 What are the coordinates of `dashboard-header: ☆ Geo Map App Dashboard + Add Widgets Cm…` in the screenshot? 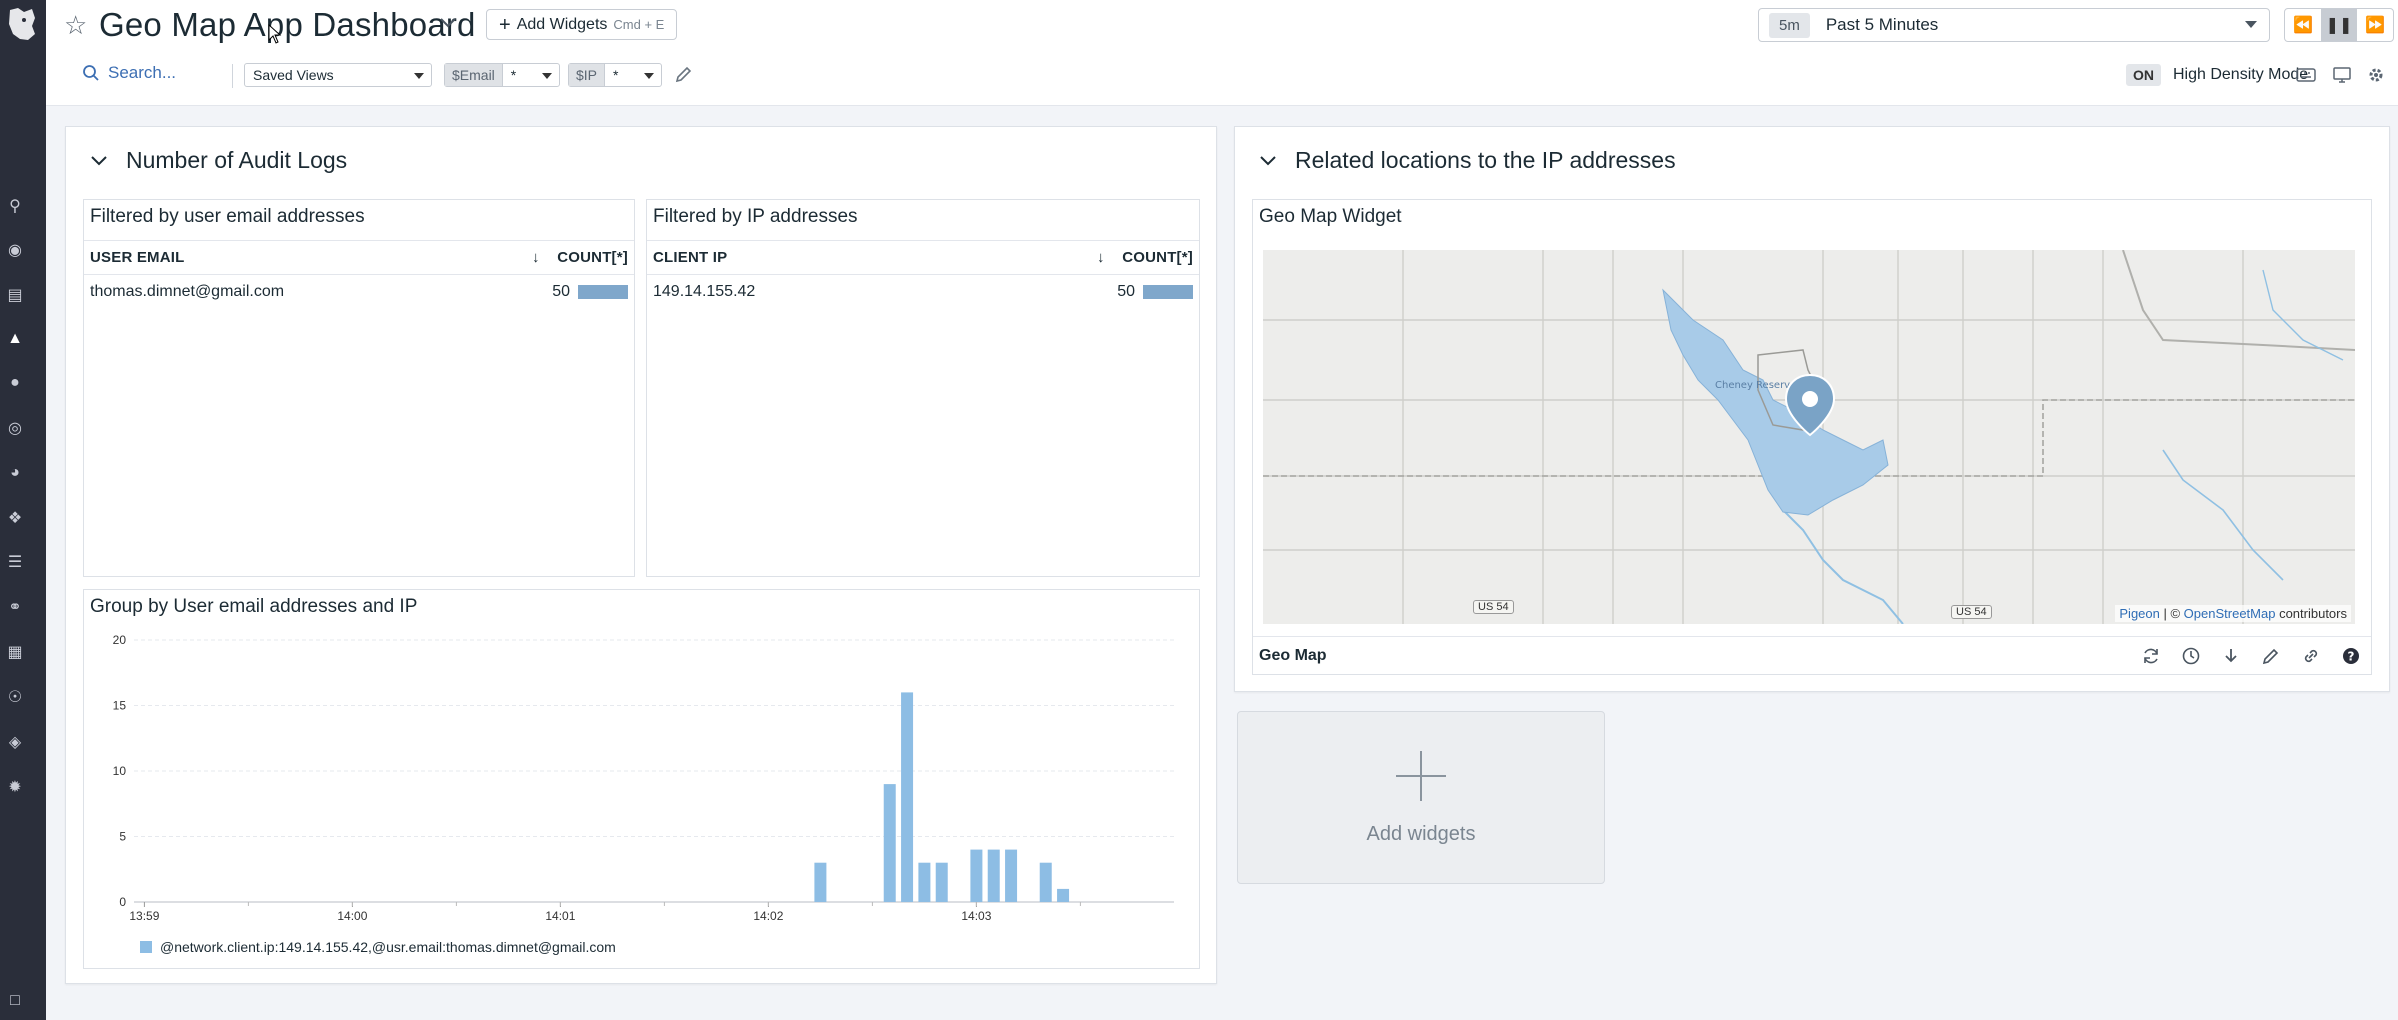 It's located at (1222, 53).